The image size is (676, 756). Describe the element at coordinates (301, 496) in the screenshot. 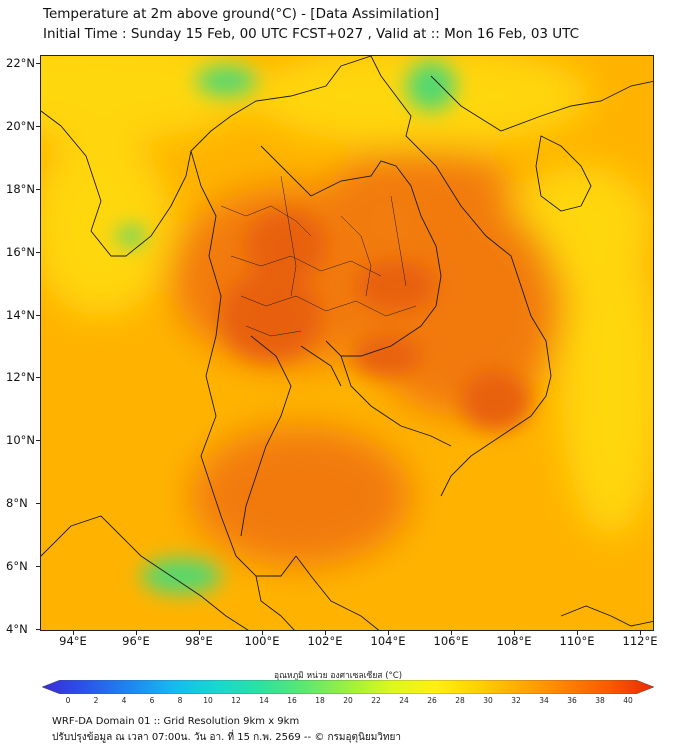

I see `warm-zone-peninsula` at that location.